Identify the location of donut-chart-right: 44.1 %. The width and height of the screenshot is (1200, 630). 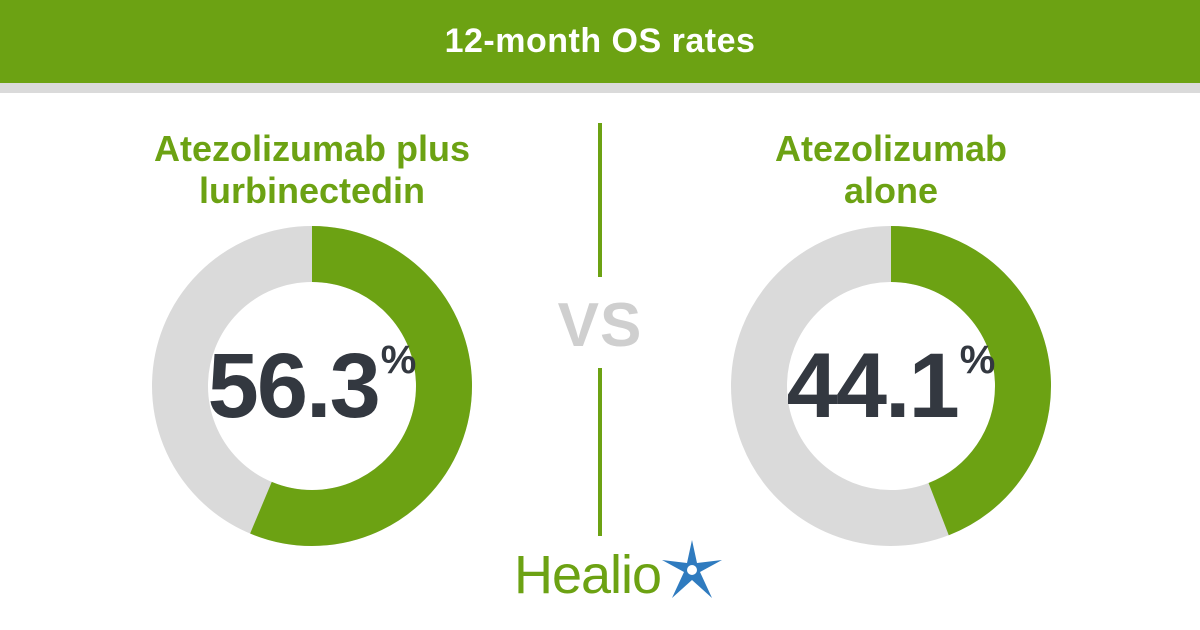
(891, 386).